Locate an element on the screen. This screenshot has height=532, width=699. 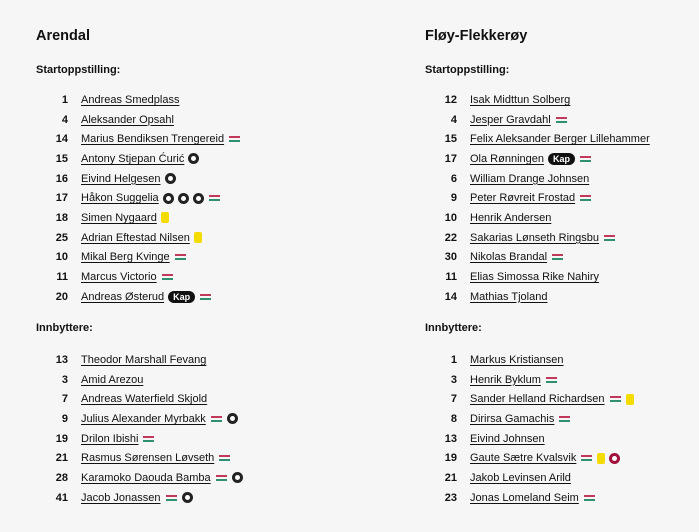
shirt-number: 16 is located at coordinates (61, 178).